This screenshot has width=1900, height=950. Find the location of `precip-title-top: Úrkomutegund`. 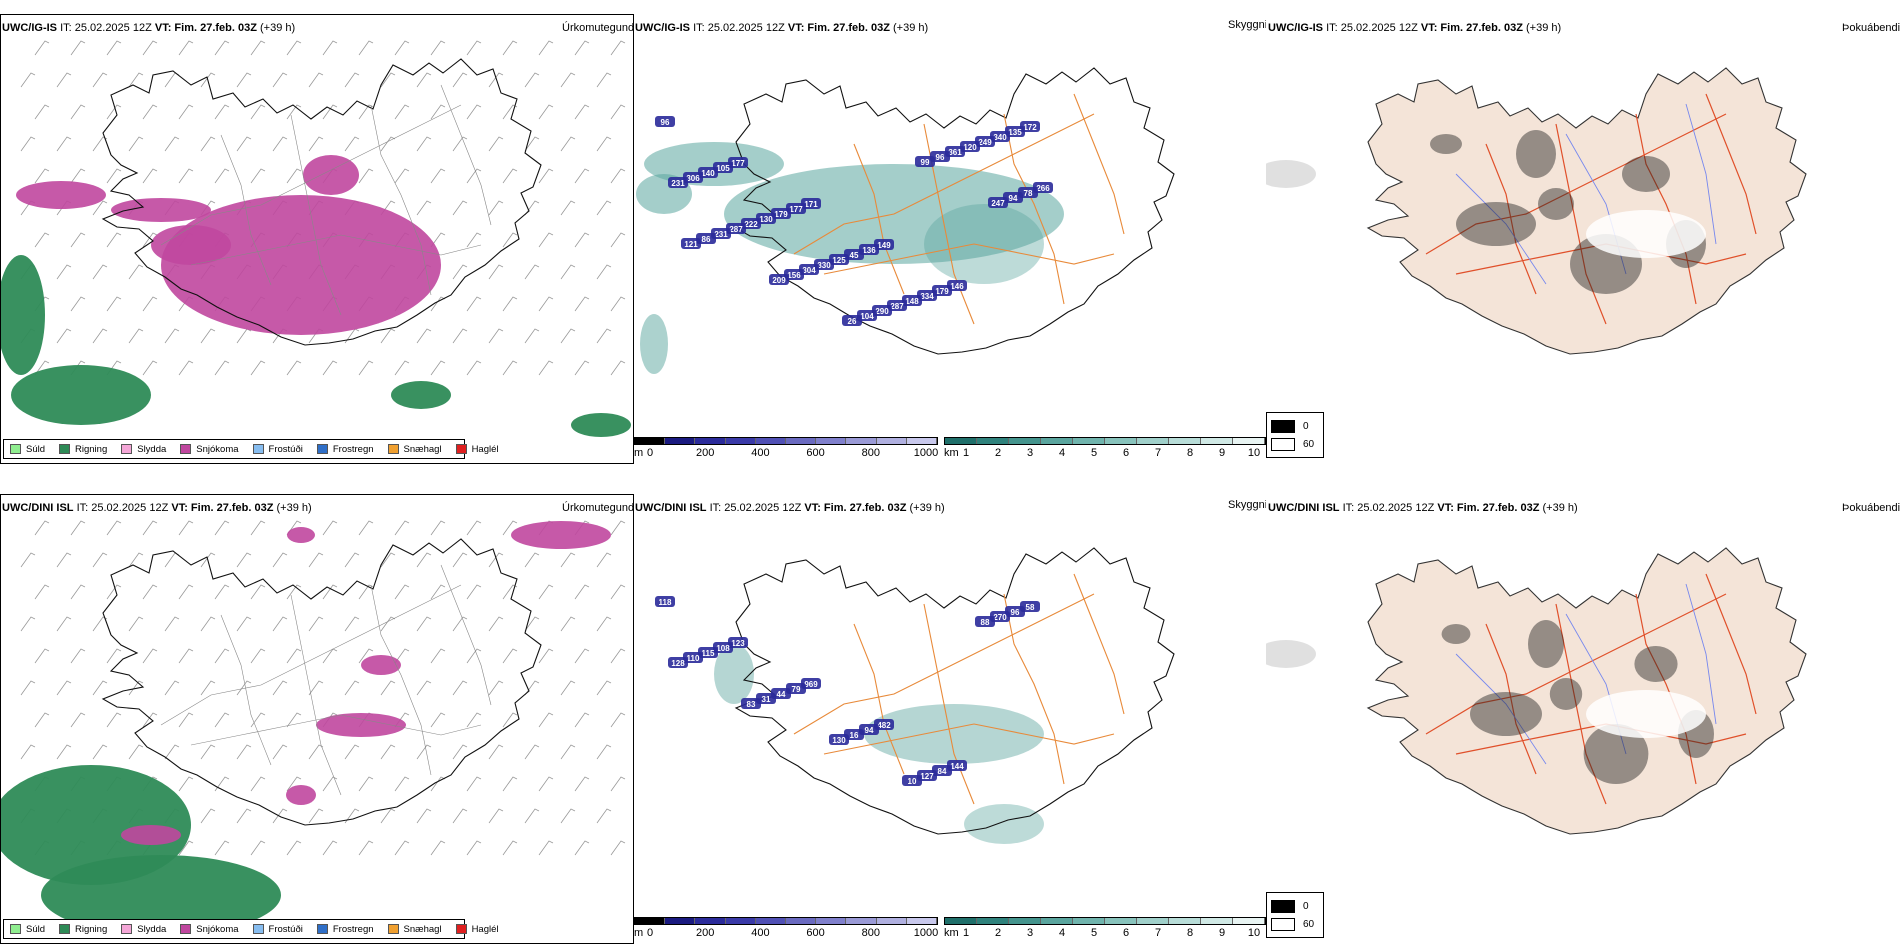

precip-title-top: Úrkomutegund is located at coordinates (598, 28).